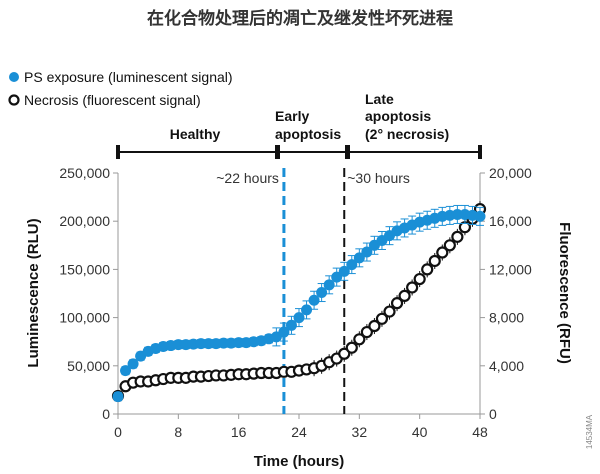 The image size is (600, 474). Describe the element at coordinates (493, 414) in the screenshot. I see `y2-tick-label: 0` at that location.